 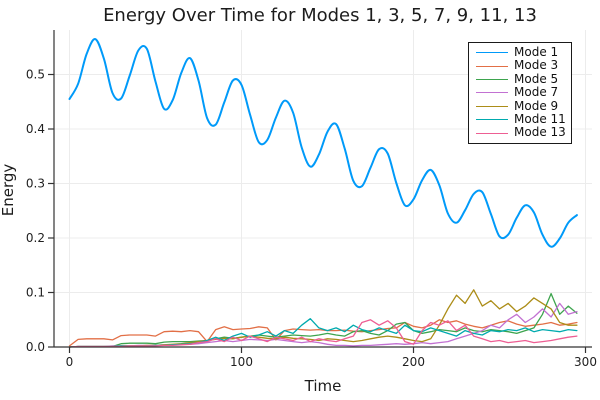 I want to click on legend-item: Mode 7, so click(x=521, y=92).